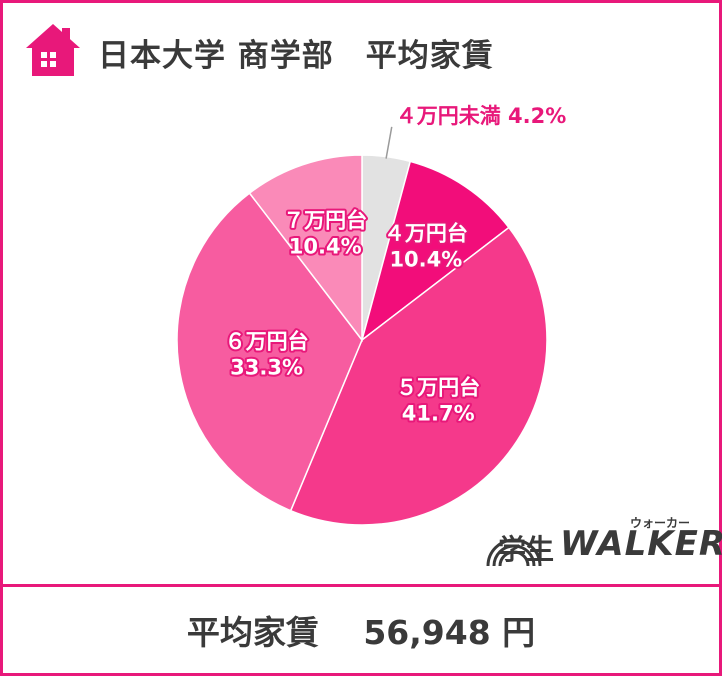 This screenshot has height=676, width=722. Describe the element at coordinates (325, 220) in the screenshot. I see `slice-category: ７万円台` at that location.